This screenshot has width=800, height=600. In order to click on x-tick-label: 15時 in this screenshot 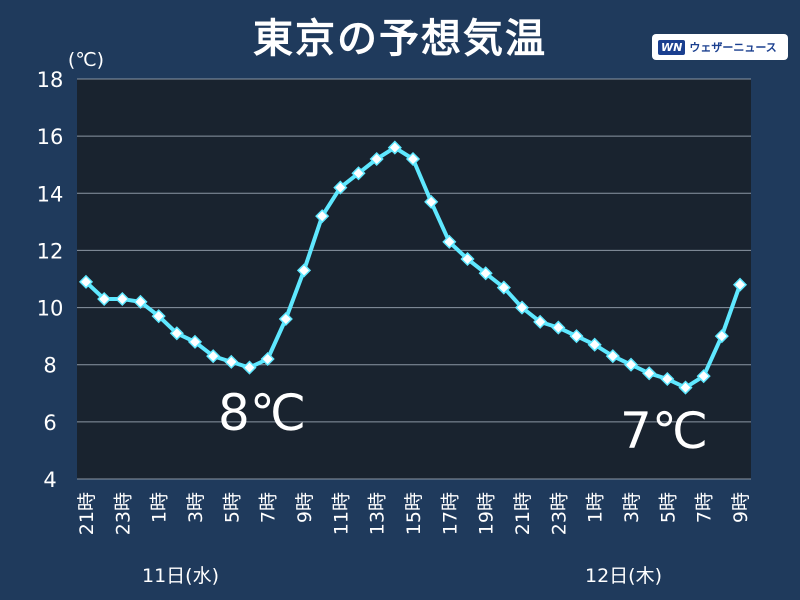, I will do `click(414, 513)`.